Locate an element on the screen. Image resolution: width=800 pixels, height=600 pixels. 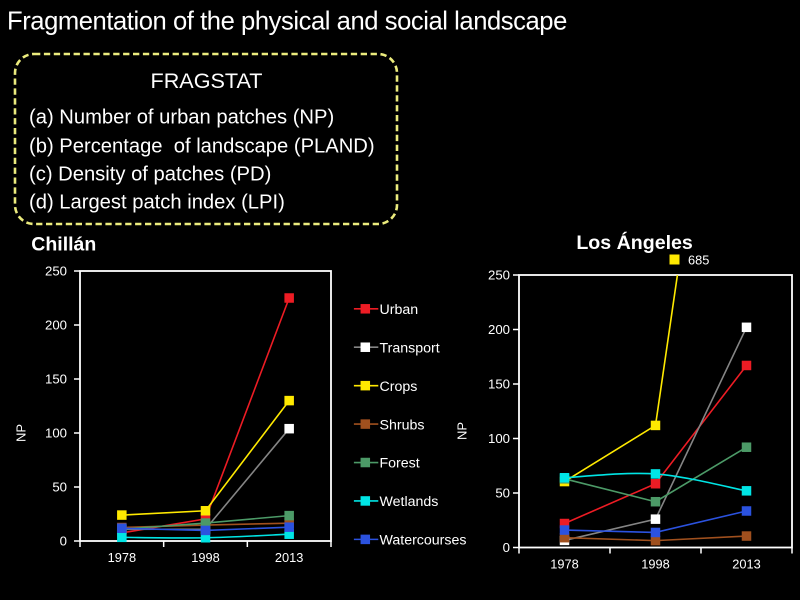
svg-text: Shrubs is located at coordinates (402, 425).